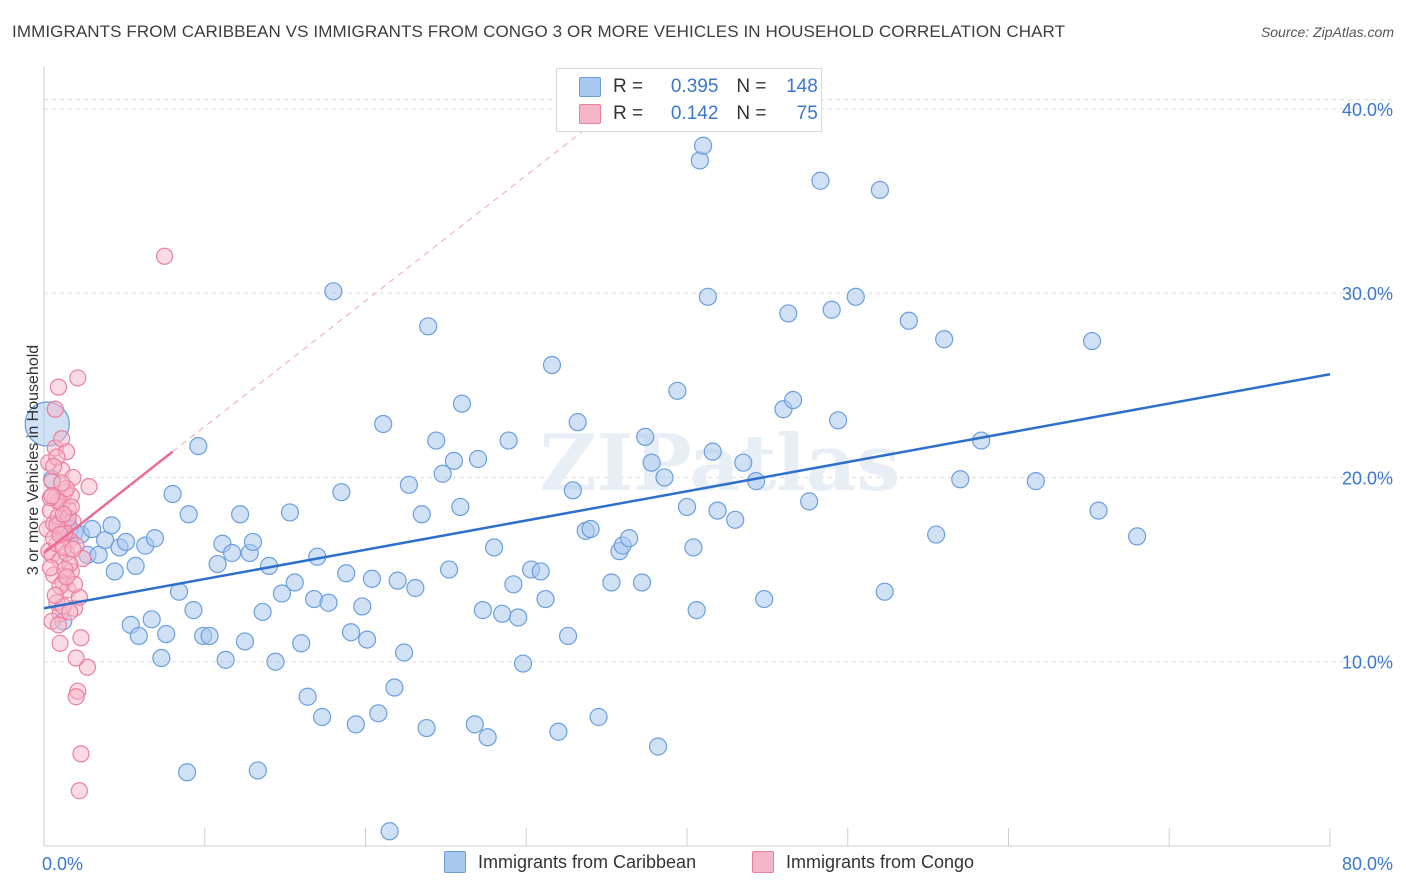 The height and width of the screenshot is (892, 1406). What do you see at coordinates (1327, 32) in the screenshot?
I see `source-credit: Source: ZipAtlas.com` at bounding box center [1327, 32].